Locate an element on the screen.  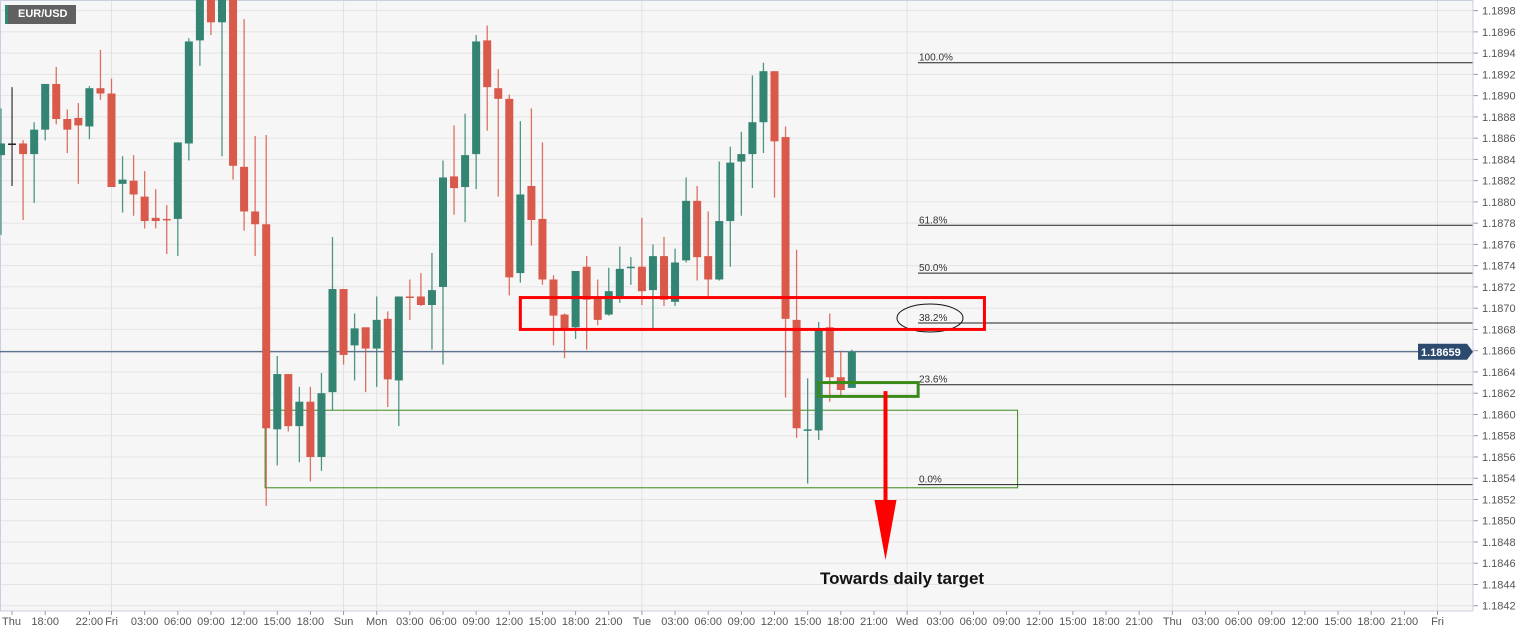
fib-level-label: 100.0% is located at coordinates (936, 58).